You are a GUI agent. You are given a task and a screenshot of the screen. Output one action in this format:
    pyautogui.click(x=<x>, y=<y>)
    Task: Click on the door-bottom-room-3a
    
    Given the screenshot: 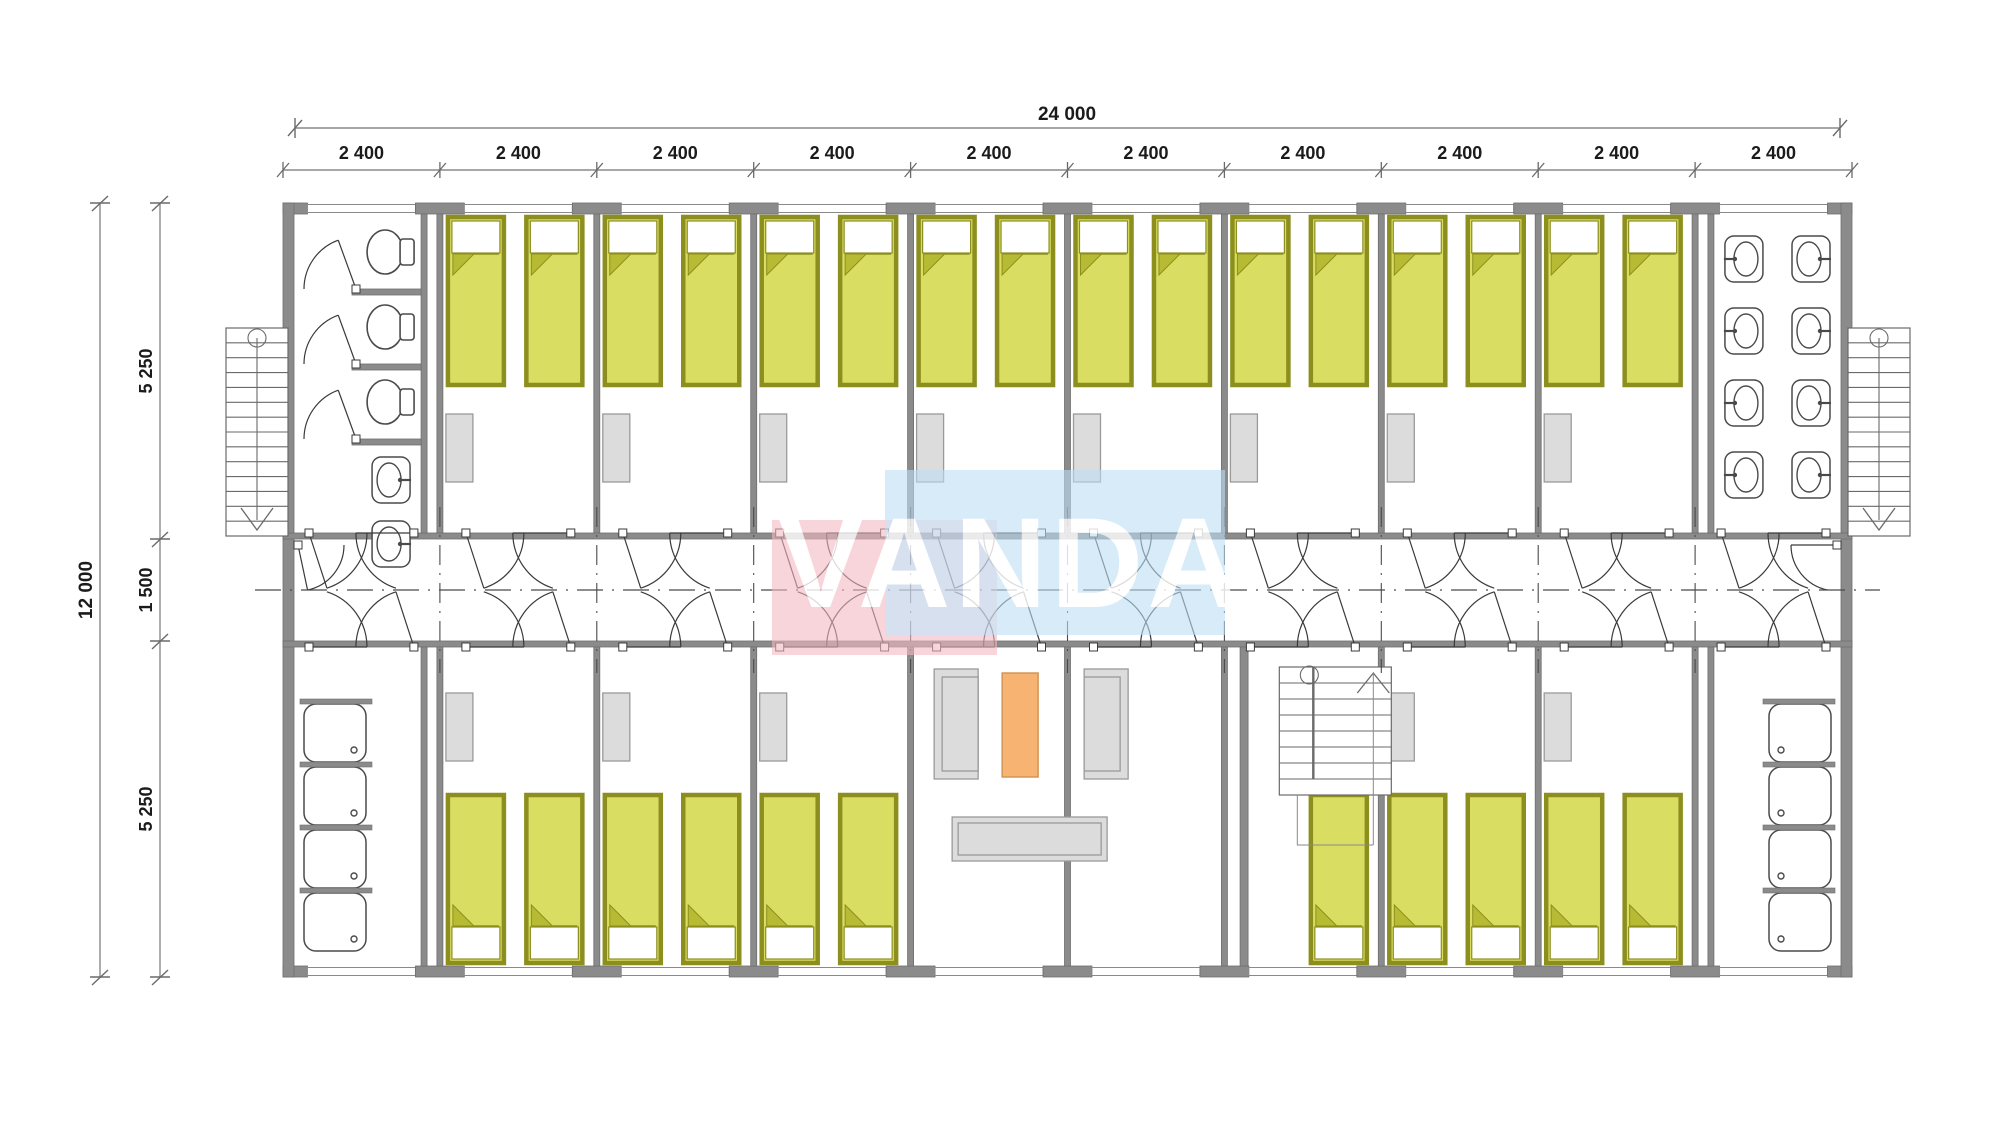 What is the action you would take?
    pyautogui.click(x=650, y=621)
    